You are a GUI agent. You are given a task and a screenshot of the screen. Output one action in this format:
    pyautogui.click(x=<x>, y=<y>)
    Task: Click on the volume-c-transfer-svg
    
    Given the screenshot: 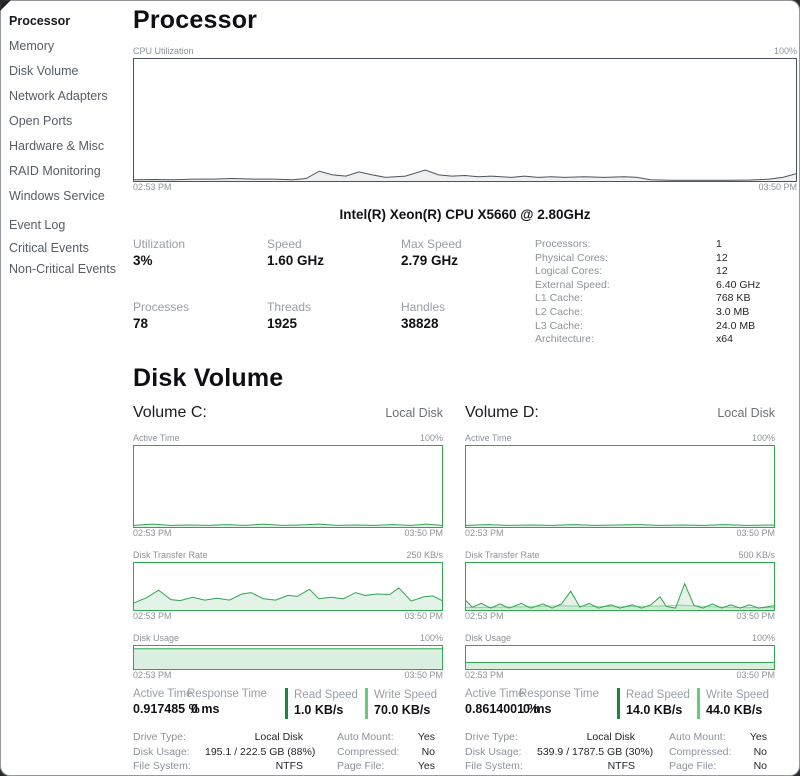 What is the action you would take?
    pyautogui.click(x=288, y=586)
    